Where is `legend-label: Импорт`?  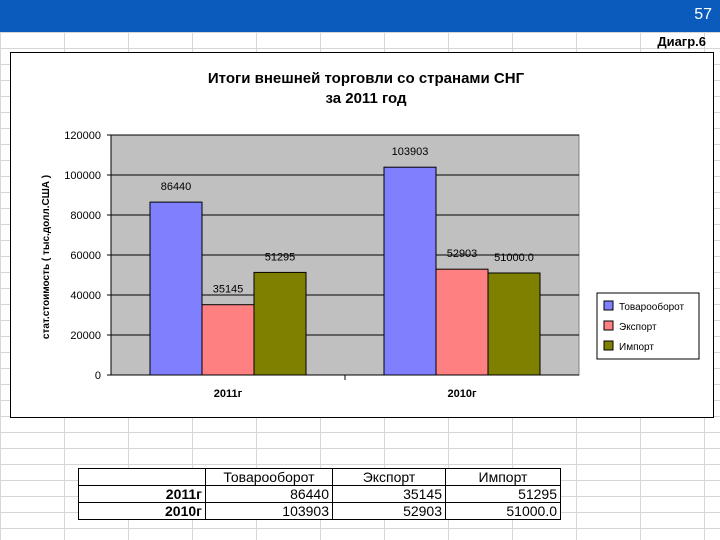 legend-label: Импорт is located at coordinates (636, 347).